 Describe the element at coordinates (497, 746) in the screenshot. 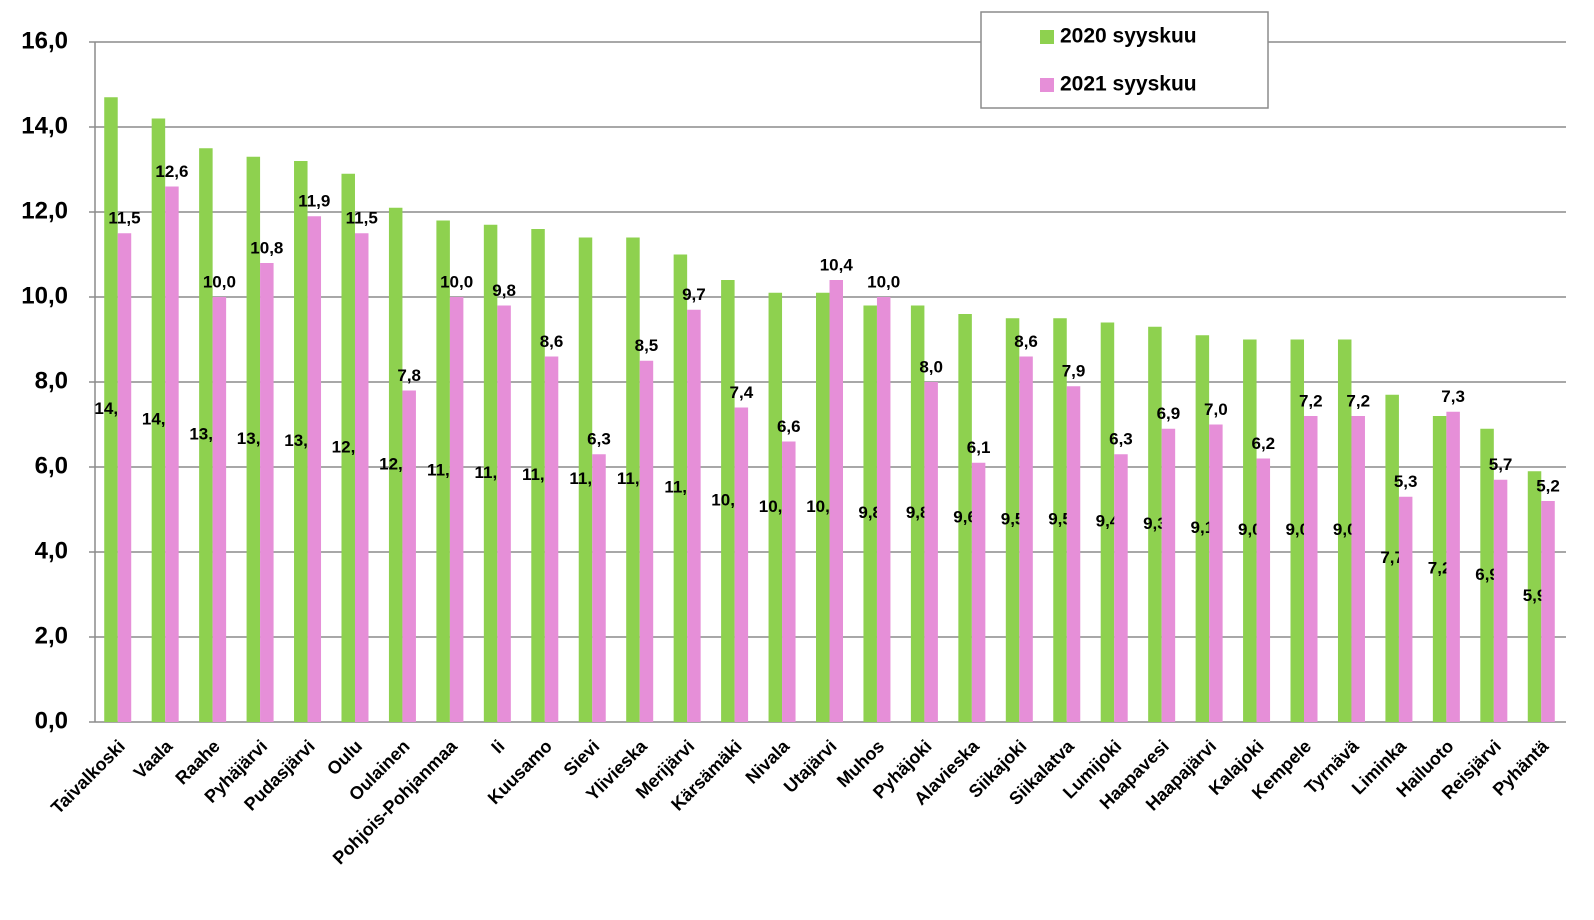

I see `x-tick-label: Ii` at that location.